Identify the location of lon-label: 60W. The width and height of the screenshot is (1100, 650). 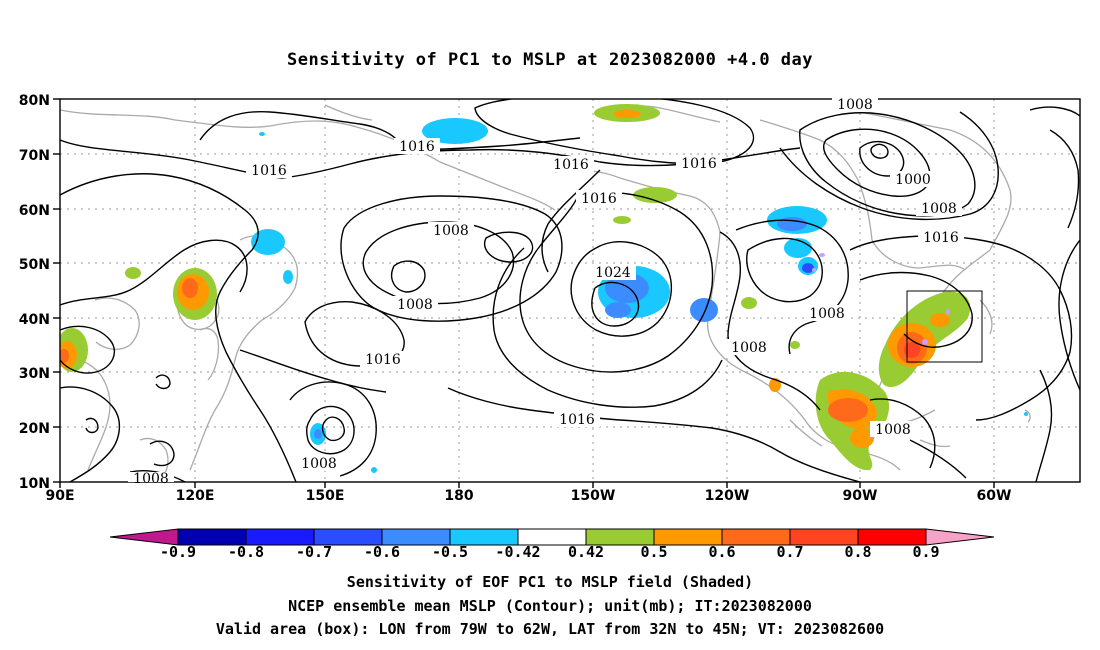
(994, 496).